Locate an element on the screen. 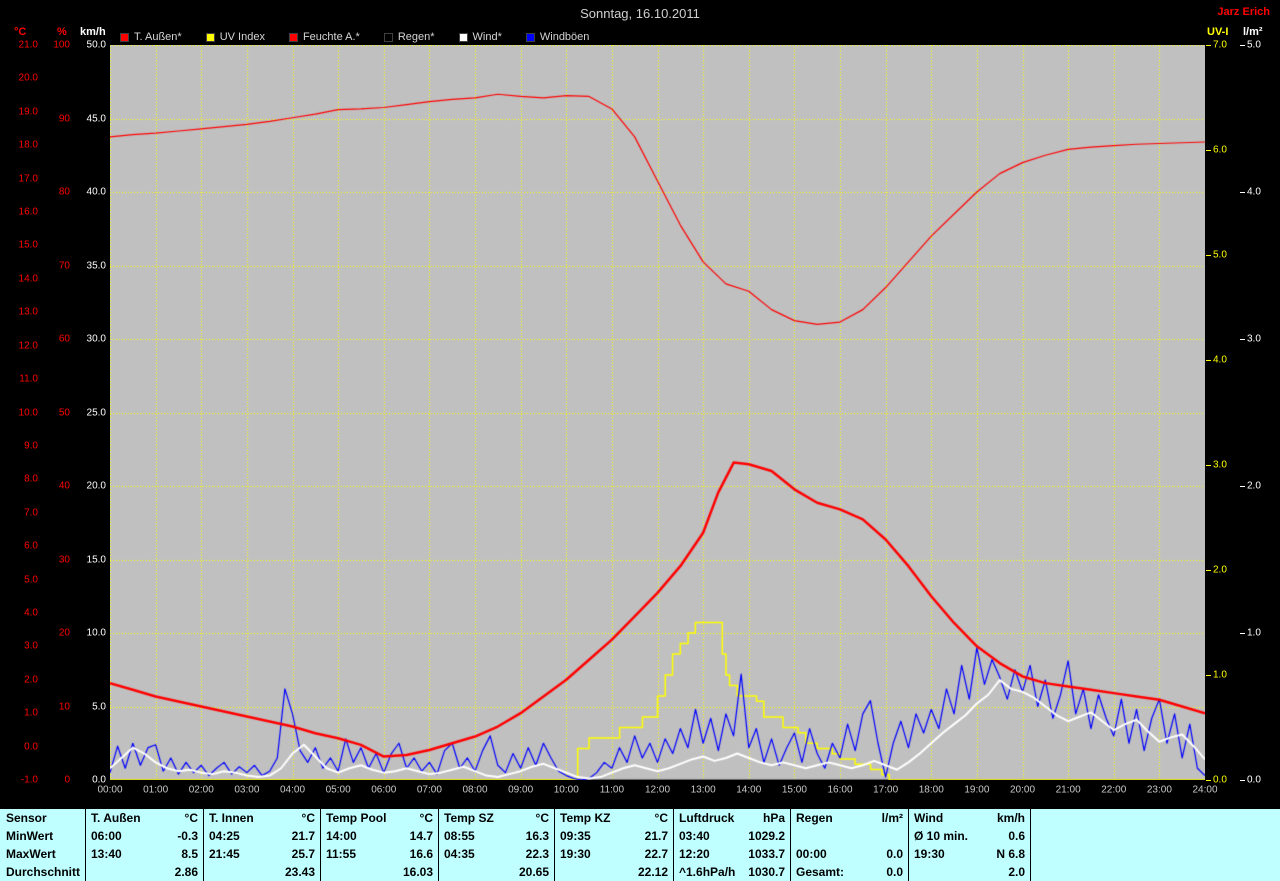 The image size is (1280, 881). x-tick-7: 07:00 is located at coordinates (429, 790).